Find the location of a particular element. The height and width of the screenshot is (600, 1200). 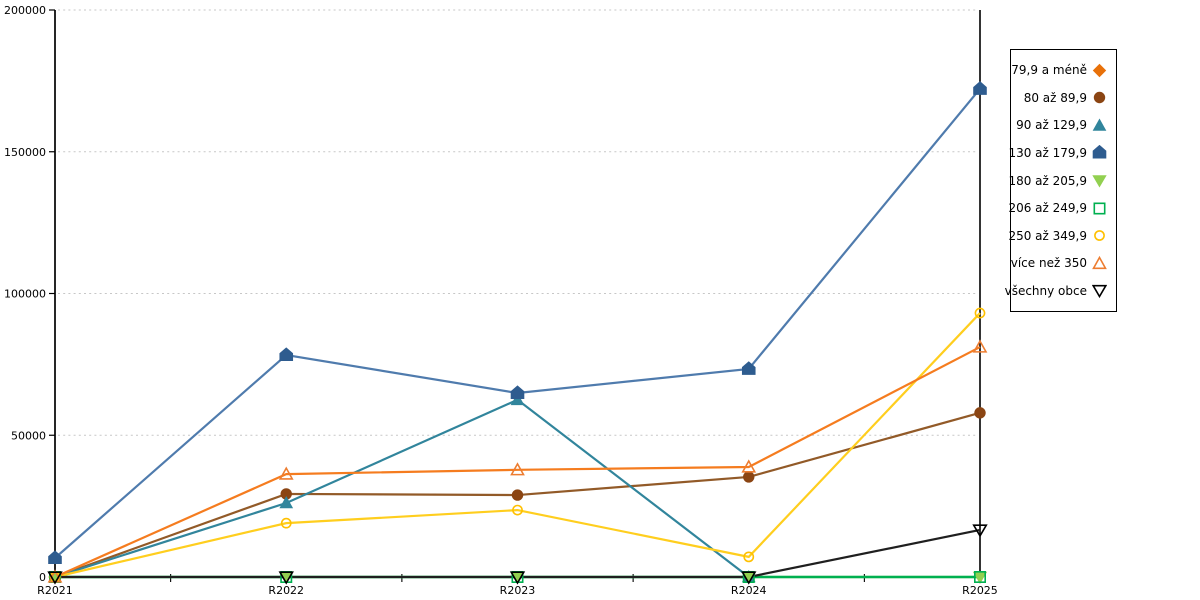

legend-item-v-ce-ne-350: více než 350 is located at coordinates (1063, 263).